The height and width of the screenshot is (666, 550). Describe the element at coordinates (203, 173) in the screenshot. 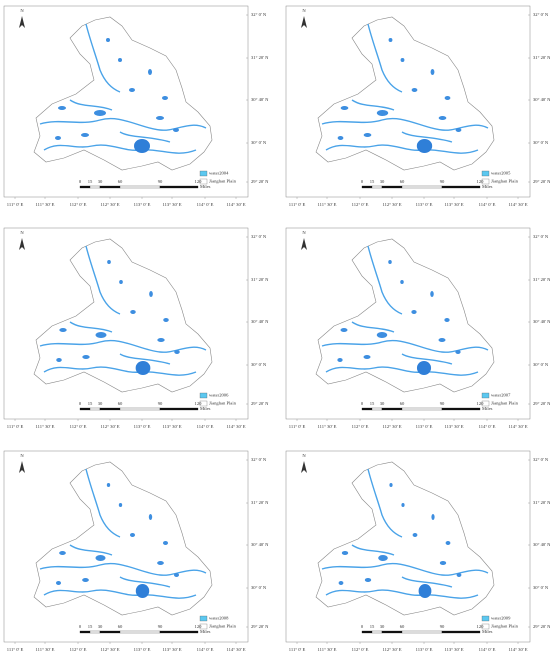

I see `legend-water-swatch` at that location.